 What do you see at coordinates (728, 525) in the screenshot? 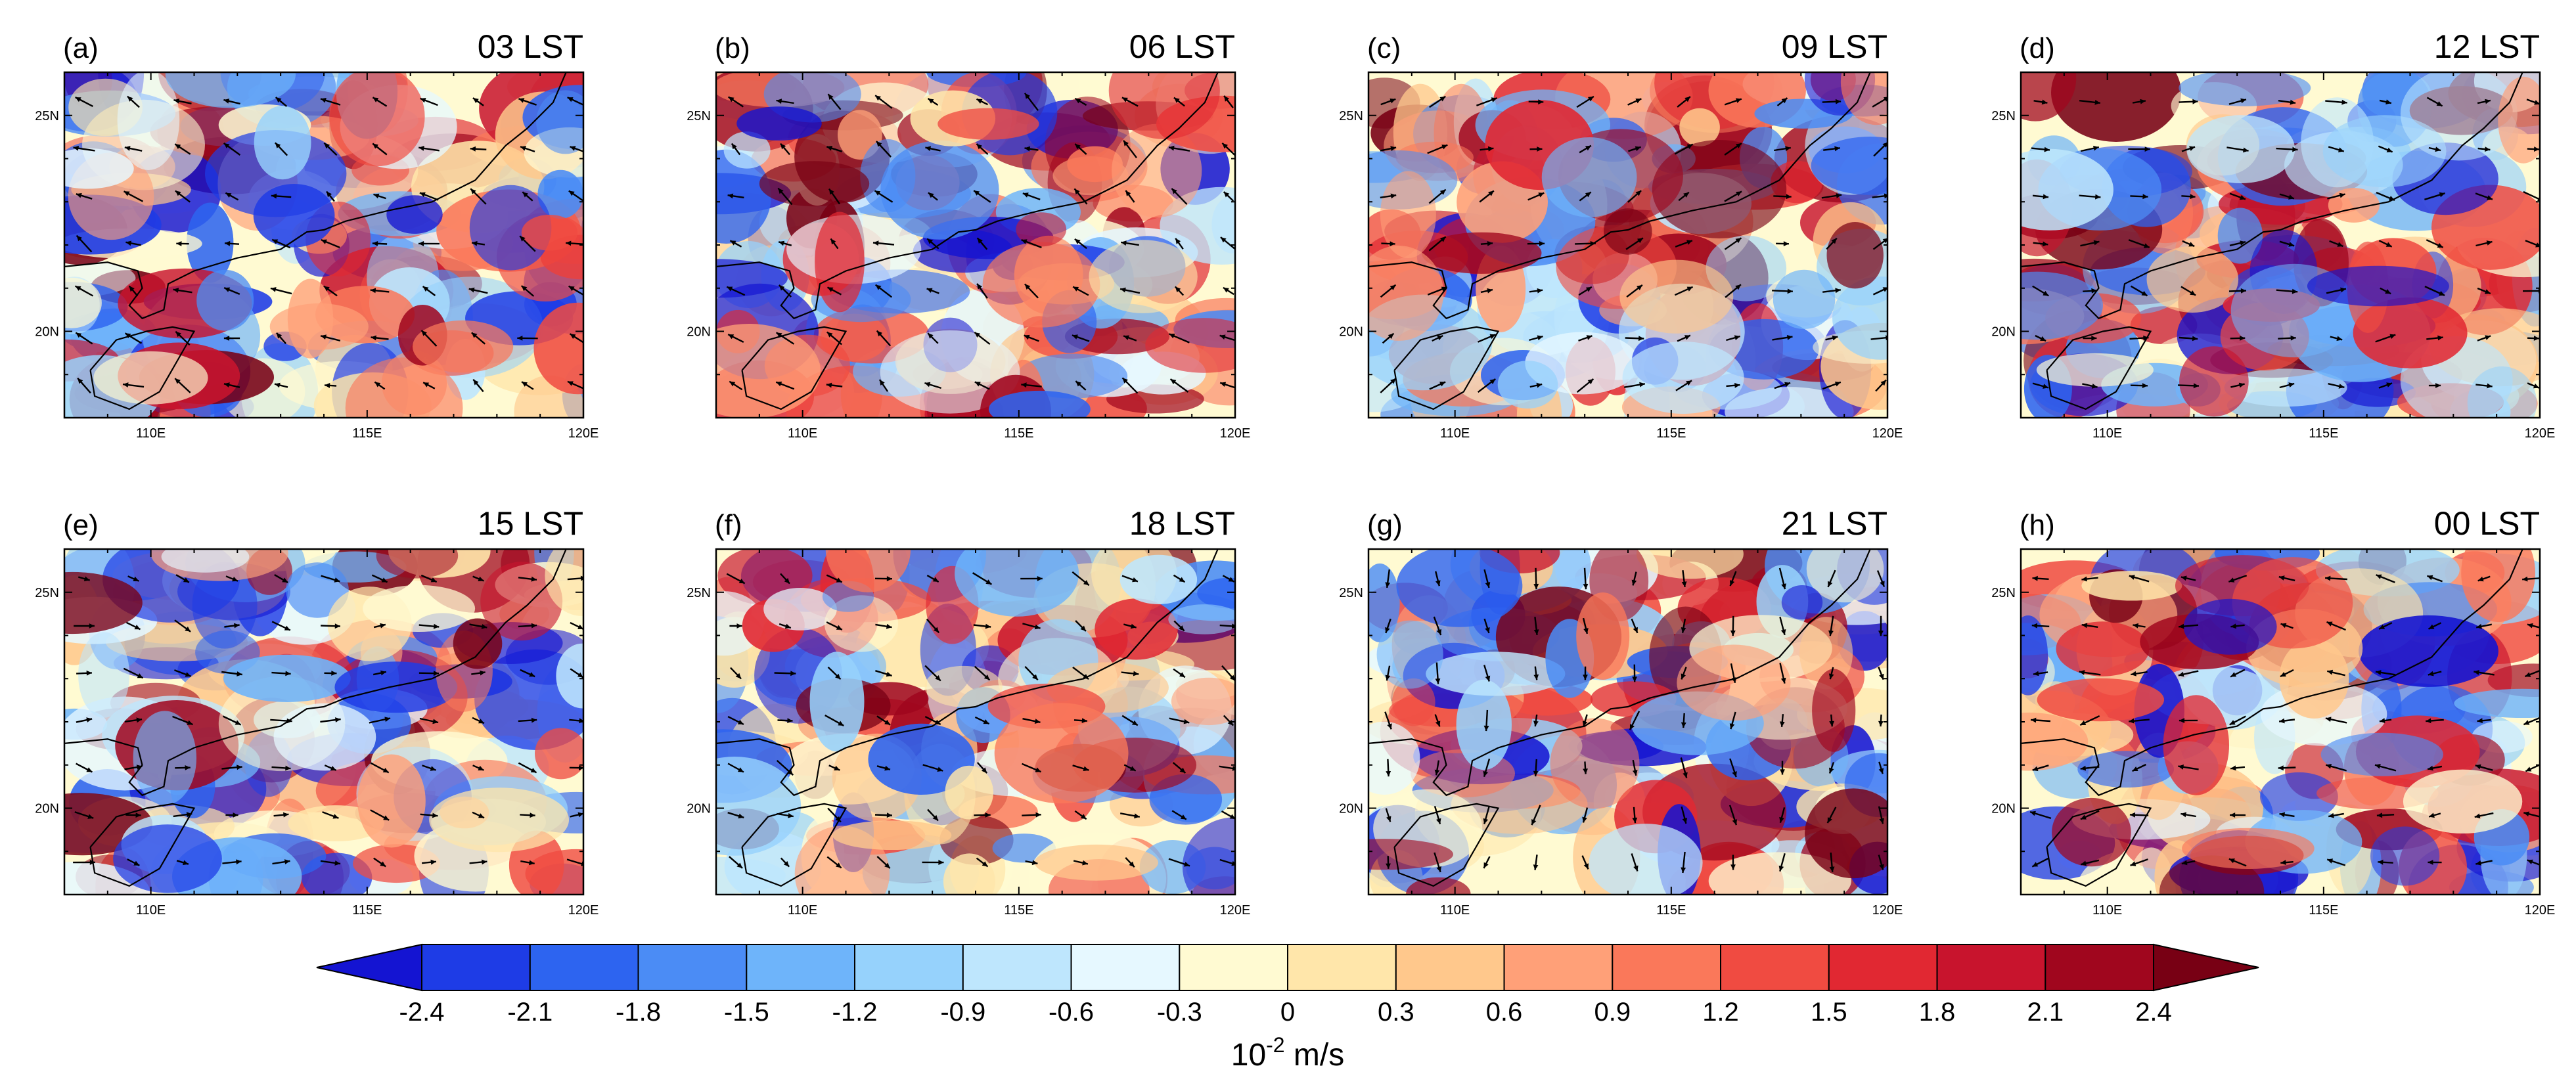
I see `panel-label: (f)` at bounding box center [728, 525].